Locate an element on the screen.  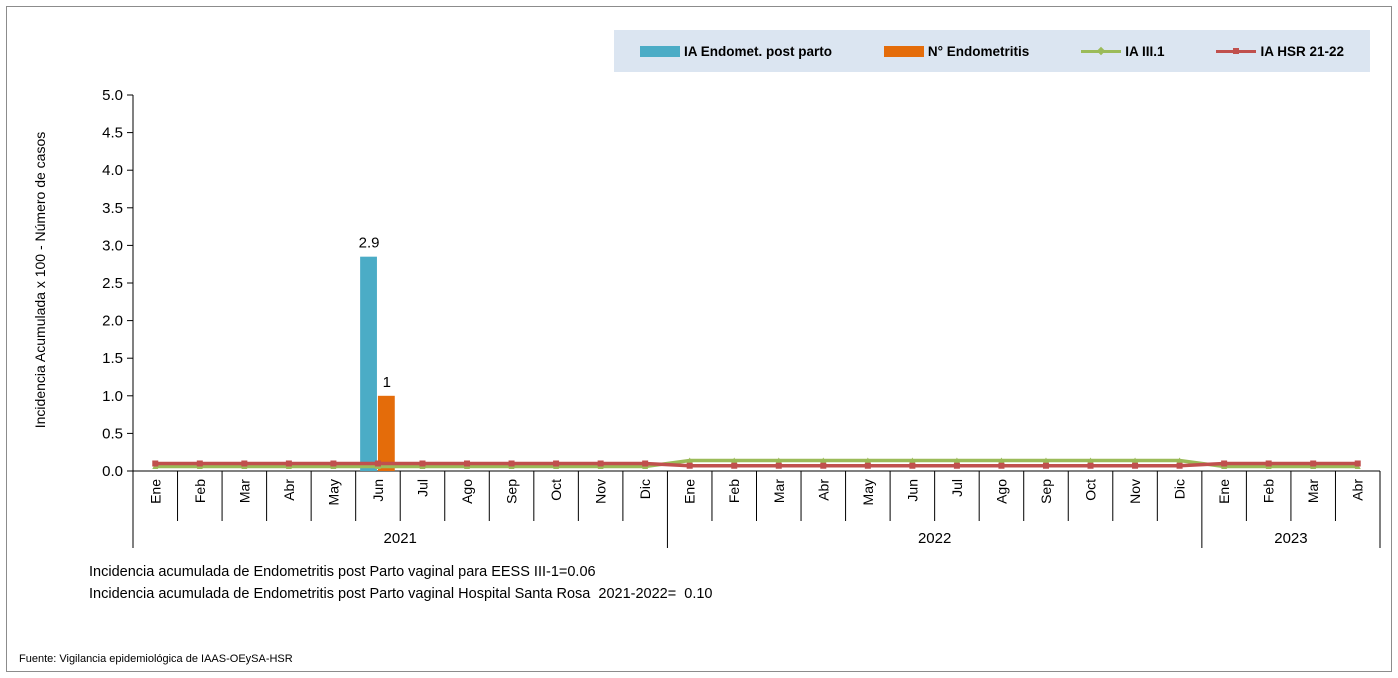
legend-label-ia-endomet: IA Endomet. post parto is located at coordinates (757, 51).